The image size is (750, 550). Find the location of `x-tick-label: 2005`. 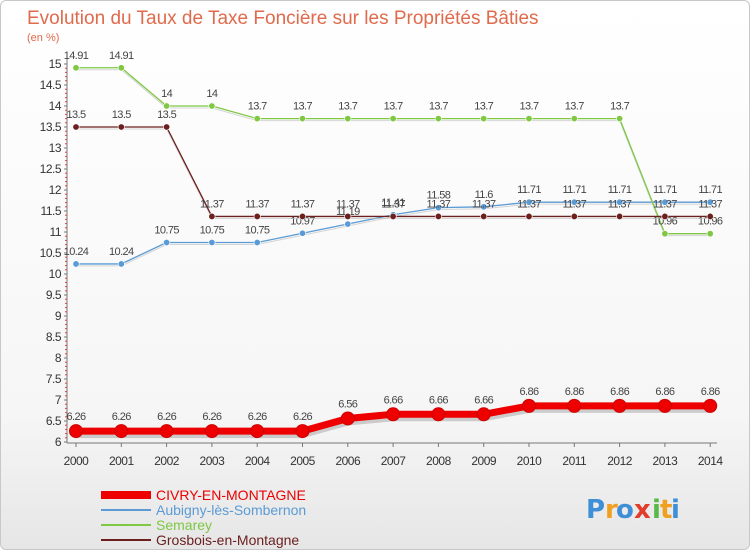

x-tick-label: 2005 is located at coordinates (303, 461).